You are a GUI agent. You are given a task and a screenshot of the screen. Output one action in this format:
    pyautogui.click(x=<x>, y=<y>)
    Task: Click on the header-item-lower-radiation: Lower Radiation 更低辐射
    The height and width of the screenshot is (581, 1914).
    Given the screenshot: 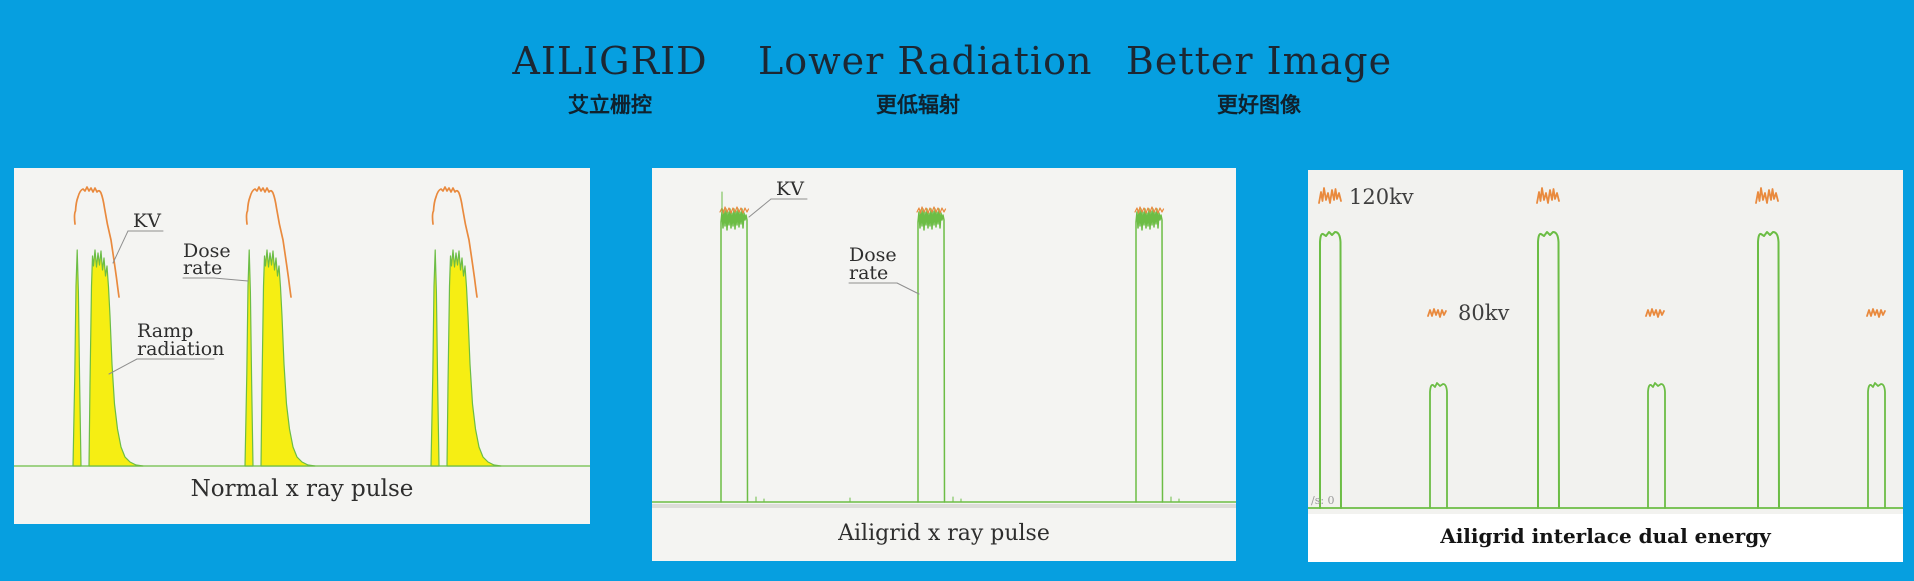 What is the action you would take?
    pyautogui.click(x=925, y=77)
    